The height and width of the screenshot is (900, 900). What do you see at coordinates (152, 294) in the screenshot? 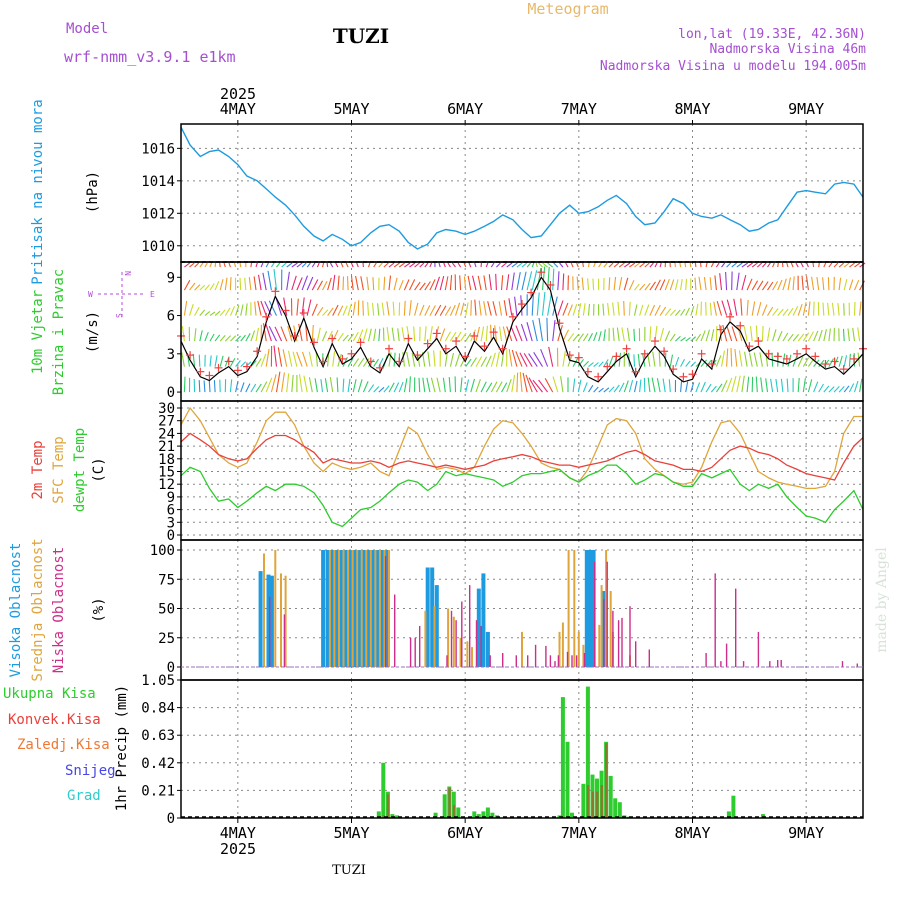
I see `compass-e: E` at bounding box center [152, 294].